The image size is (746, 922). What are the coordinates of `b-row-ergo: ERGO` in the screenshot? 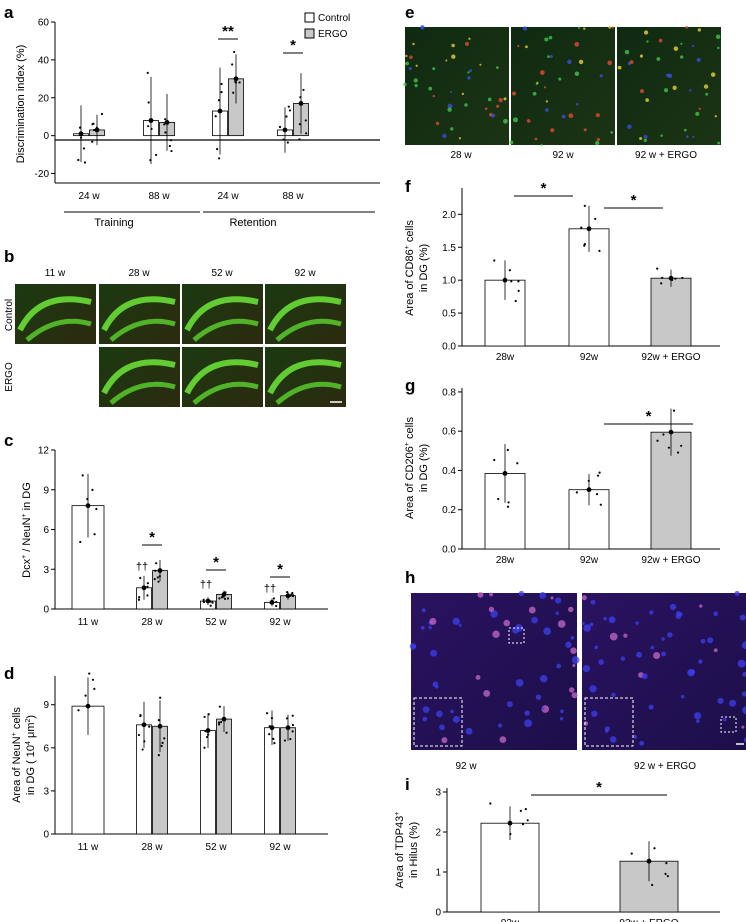 It's located at (9, 377).